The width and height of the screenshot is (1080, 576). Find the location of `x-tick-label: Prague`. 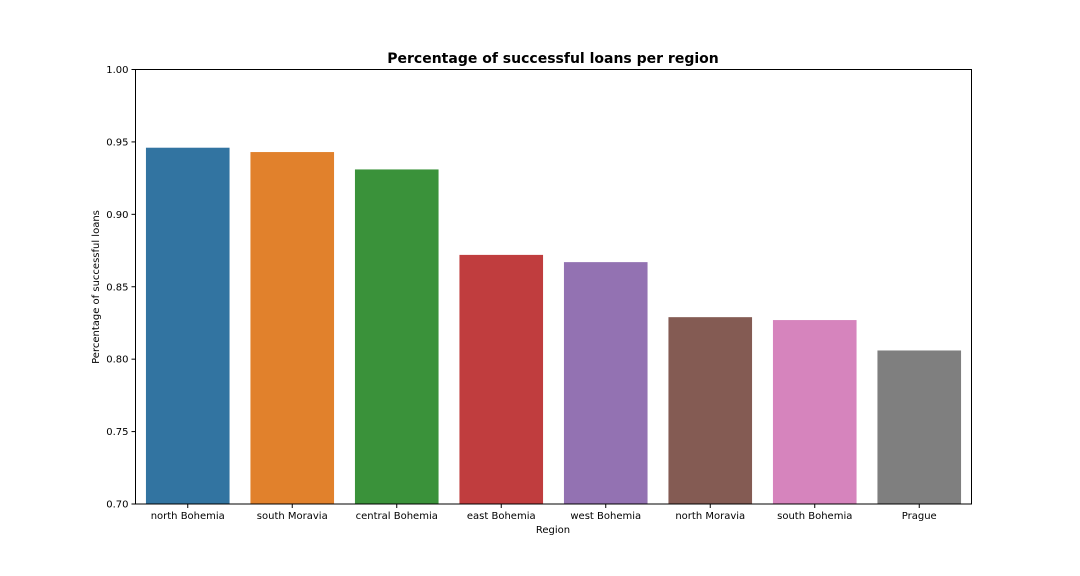

x-tick-label: Prague is located at coordinates (919, 516).